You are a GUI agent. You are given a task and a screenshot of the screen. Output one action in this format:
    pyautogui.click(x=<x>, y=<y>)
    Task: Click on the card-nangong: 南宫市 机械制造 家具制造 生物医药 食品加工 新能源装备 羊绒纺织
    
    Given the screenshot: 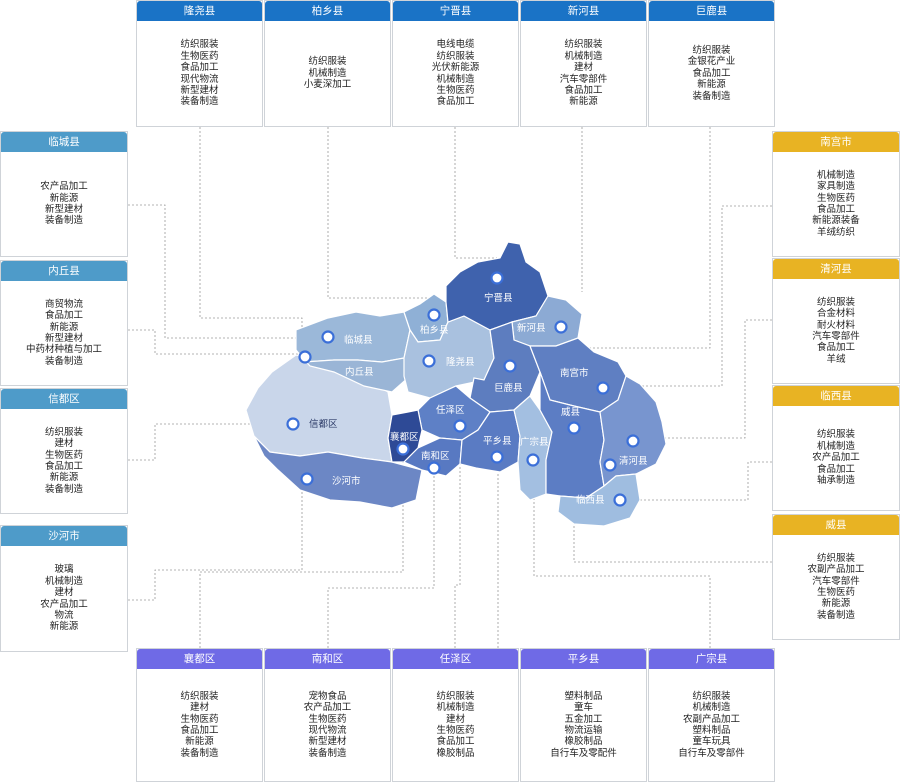 What is the action you would take?
    pyautogui.click(x=836, y=194)
    